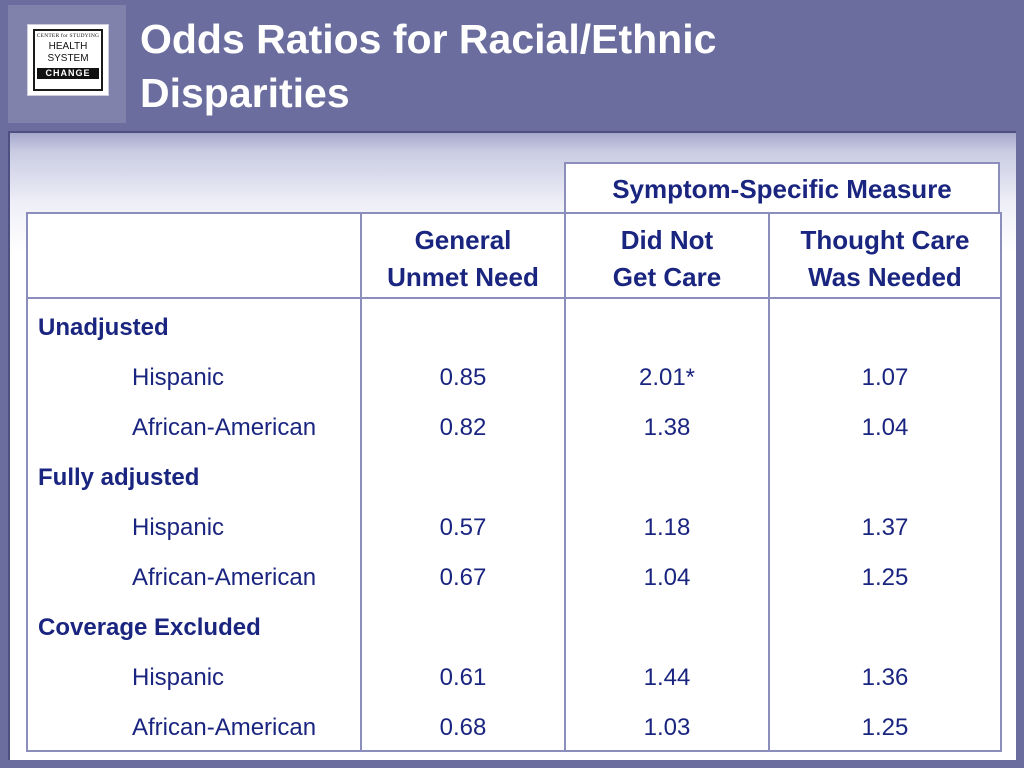  I want to click on group-label-fully-adjusted: Fully adjusted, so click(119, 477).